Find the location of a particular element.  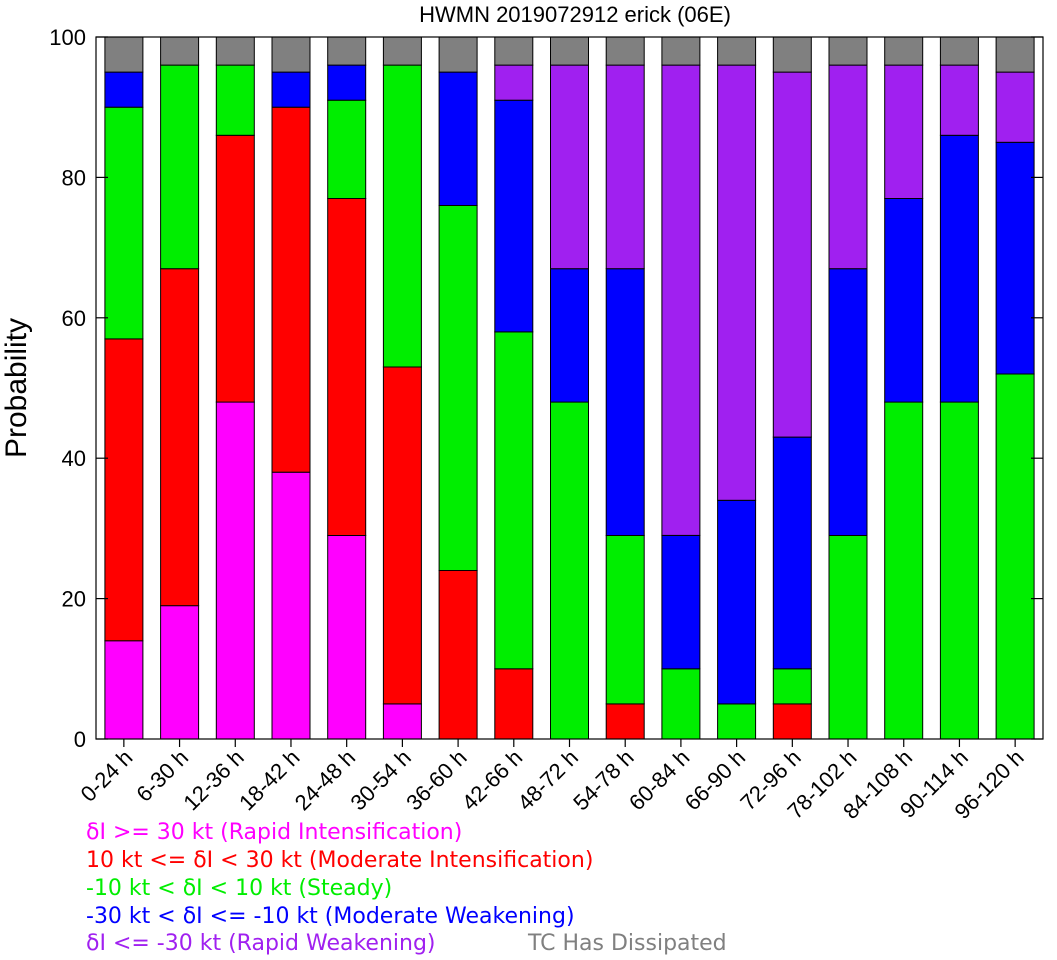

x-tick-label: 36-60 h is located at coordinates (436, 780).